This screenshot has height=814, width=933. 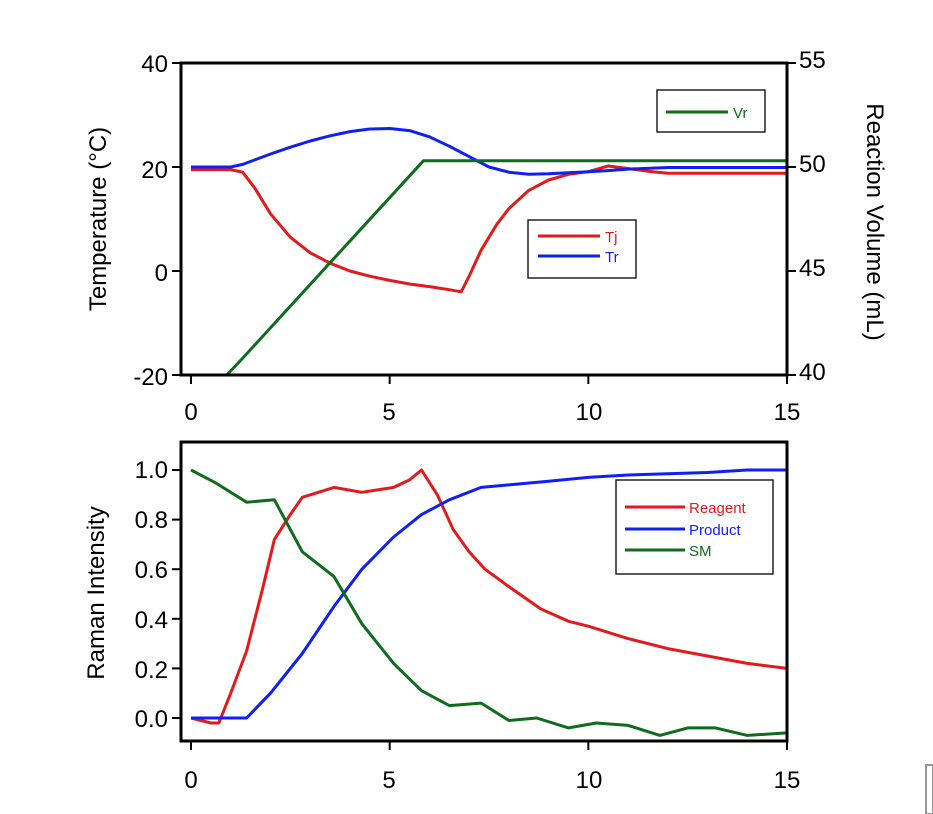 I want to click on bottom-y-tick-label: 0.0, so click(x=151, y=719).